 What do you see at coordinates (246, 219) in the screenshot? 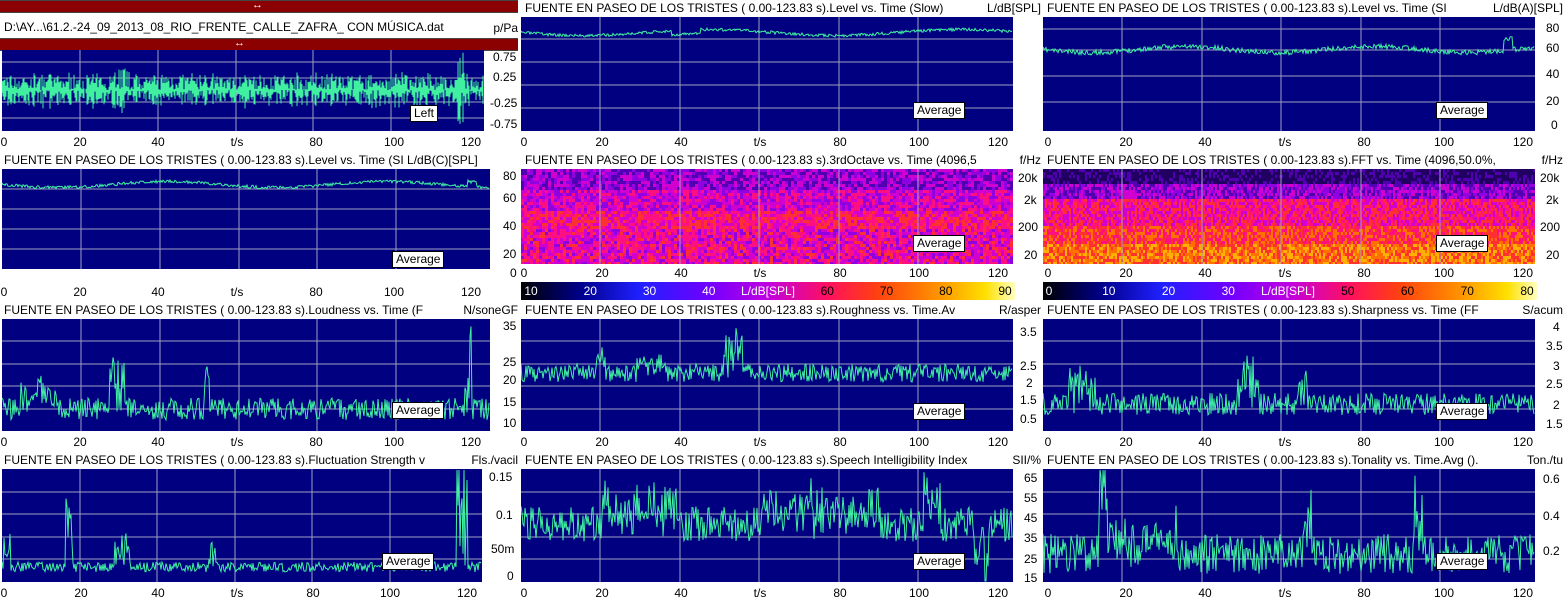
I see `level-c-plot: Average` at bounding box center [246, 219].